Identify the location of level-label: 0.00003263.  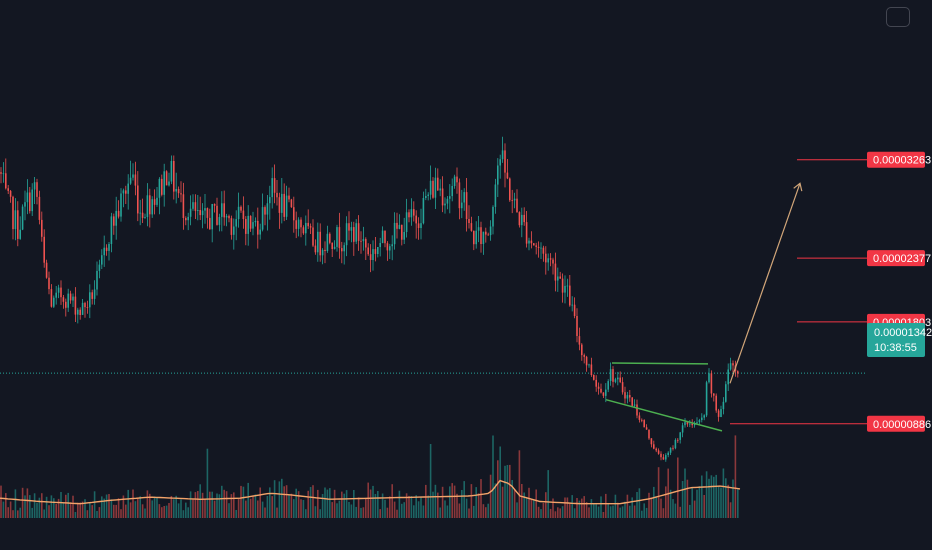
(902, 161).